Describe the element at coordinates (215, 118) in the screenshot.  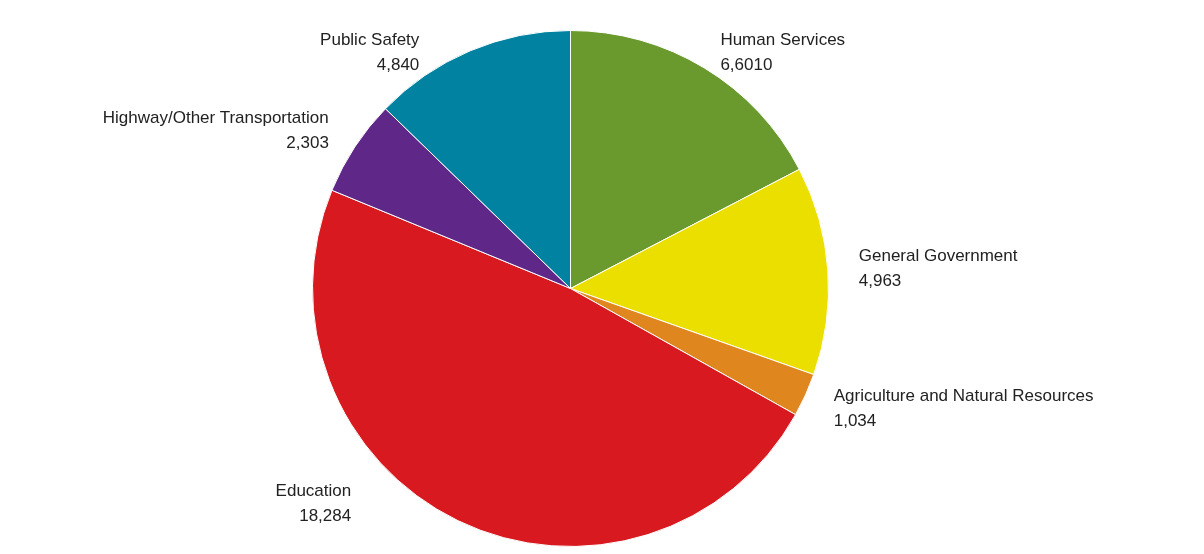
I see `slice-label: Highway/Other Transportation` at that location.